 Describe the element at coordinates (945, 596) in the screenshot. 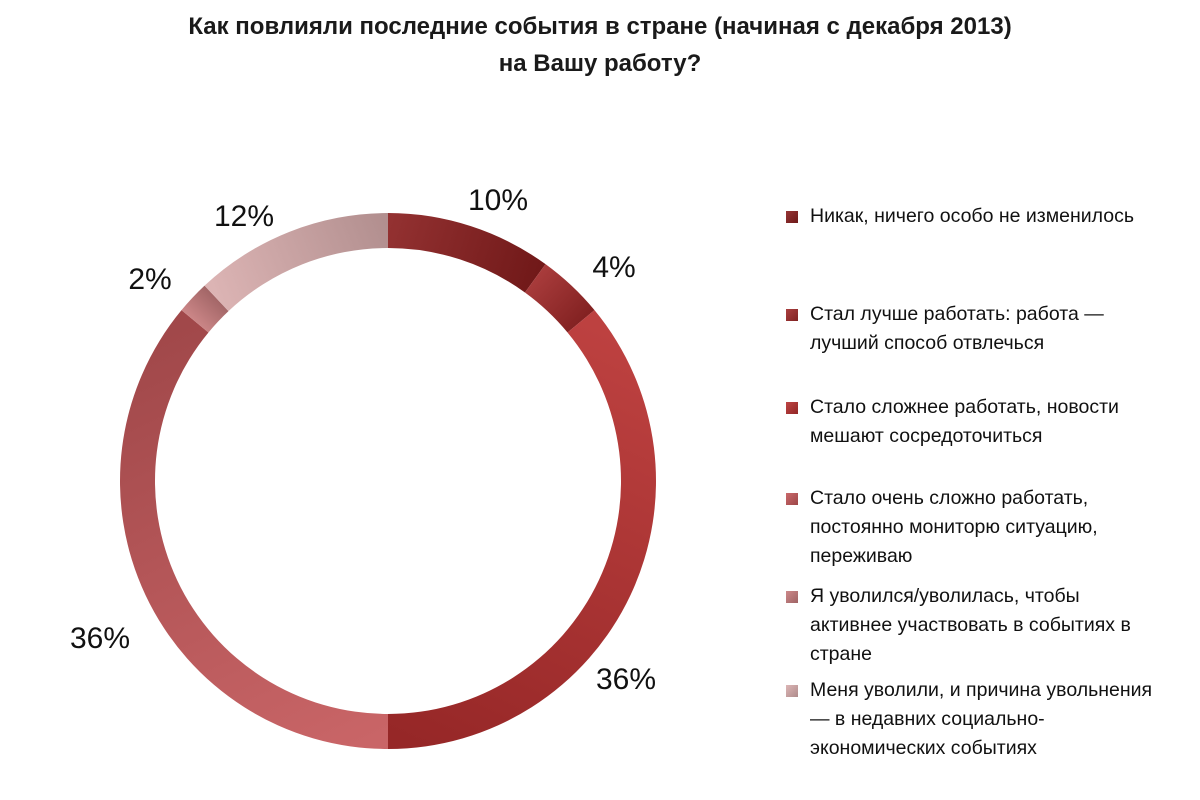

I see `legend-label-line: Я уволился/уволилась, чтобы` at that location.